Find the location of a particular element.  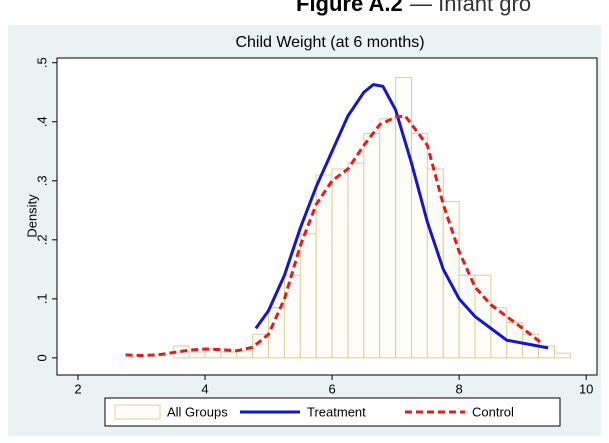

legend-label: Treatment is located at coordinates (336, 411).